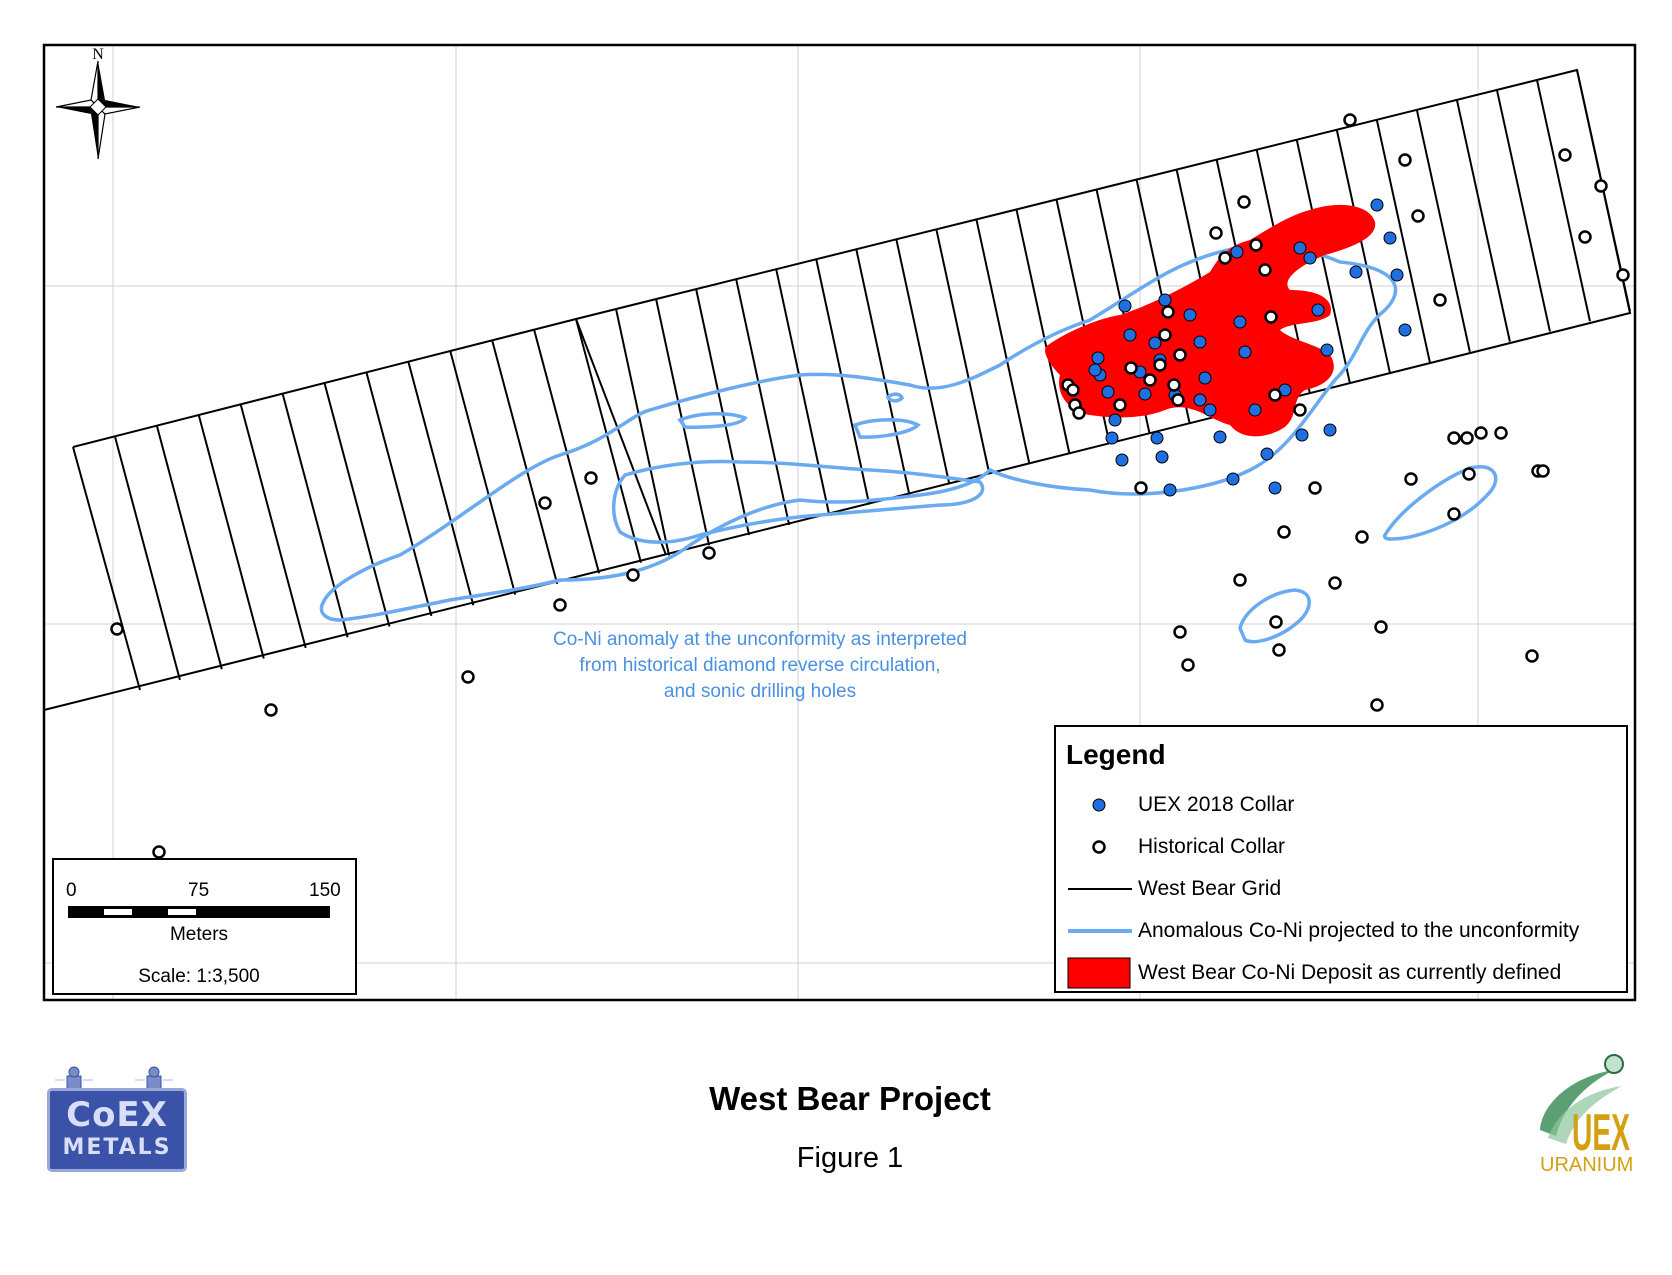 This screenshot has width=1672, height=1275. What do you see at coordinates (1099, 847) in the screenshot?
I see `open-circle-icon` at bounding box center [1099, 847].